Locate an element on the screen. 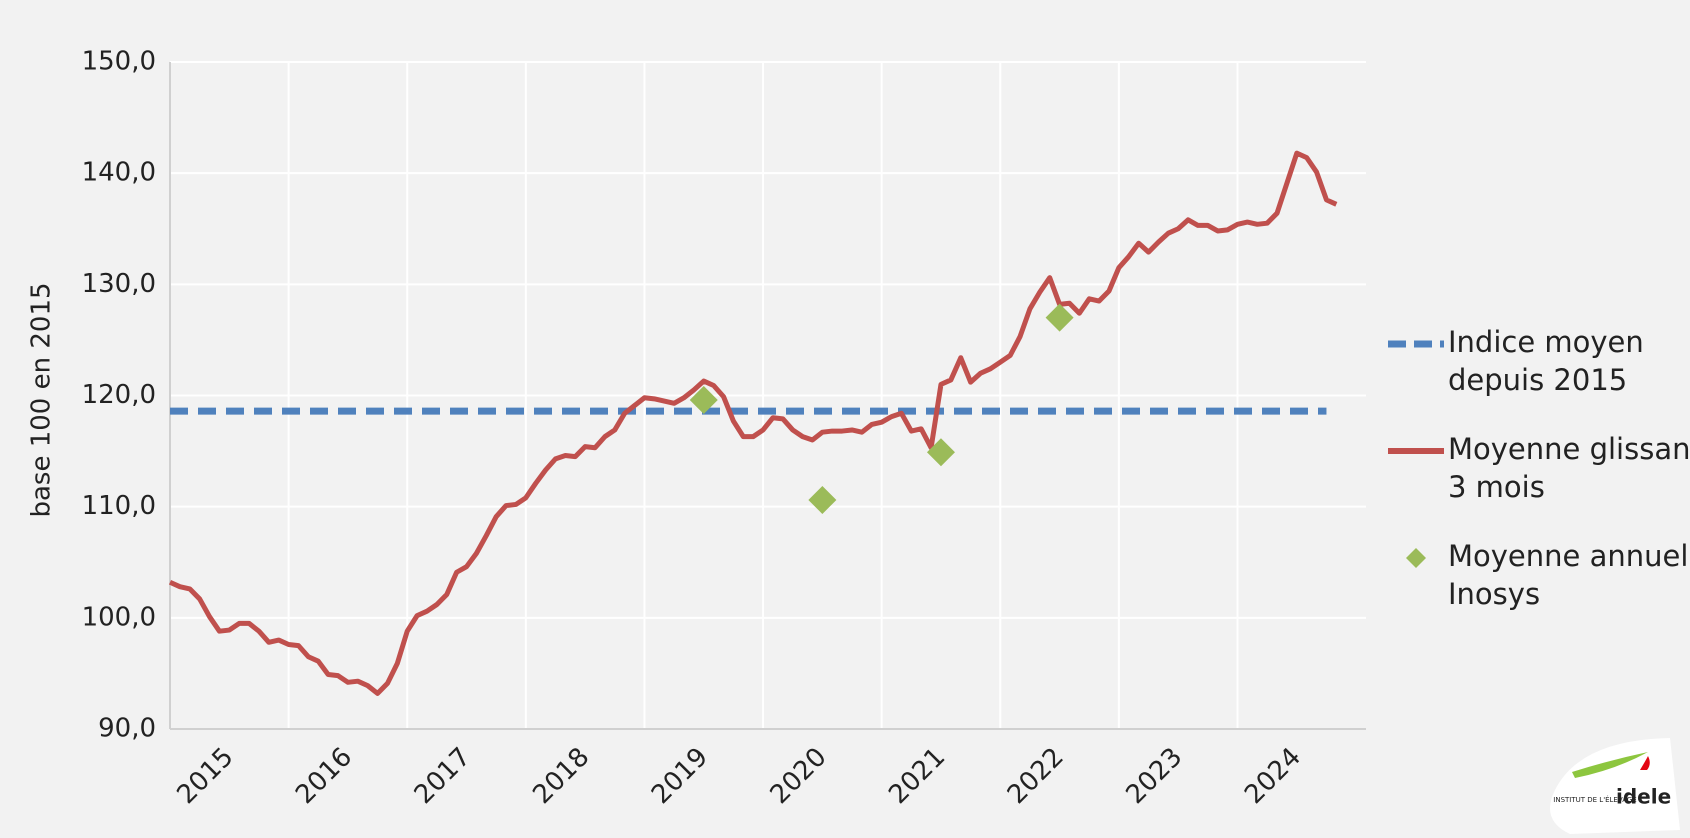  logo-subtitle: INSTITUT DE L'ÉLEVAGE is located at coordinates (1594, 799).